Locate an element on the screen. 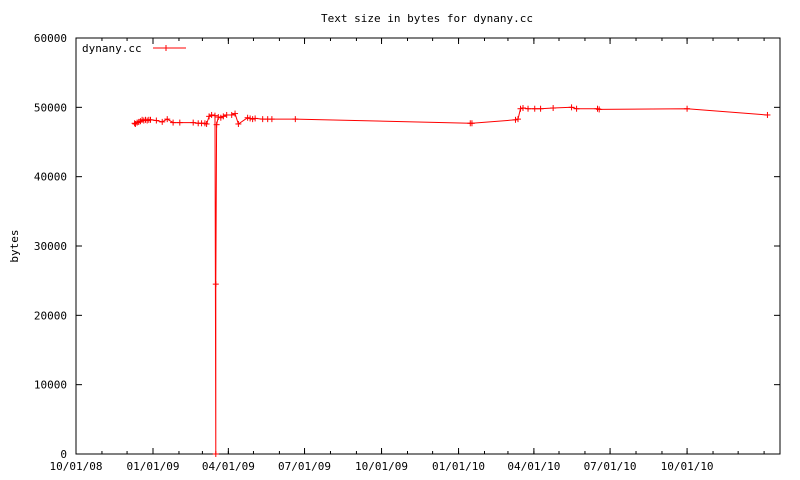 Image resolution: width=800 pixels, height=480 pixels. x-tick-label: 01/01/09 is located at coordinates (153, 466).